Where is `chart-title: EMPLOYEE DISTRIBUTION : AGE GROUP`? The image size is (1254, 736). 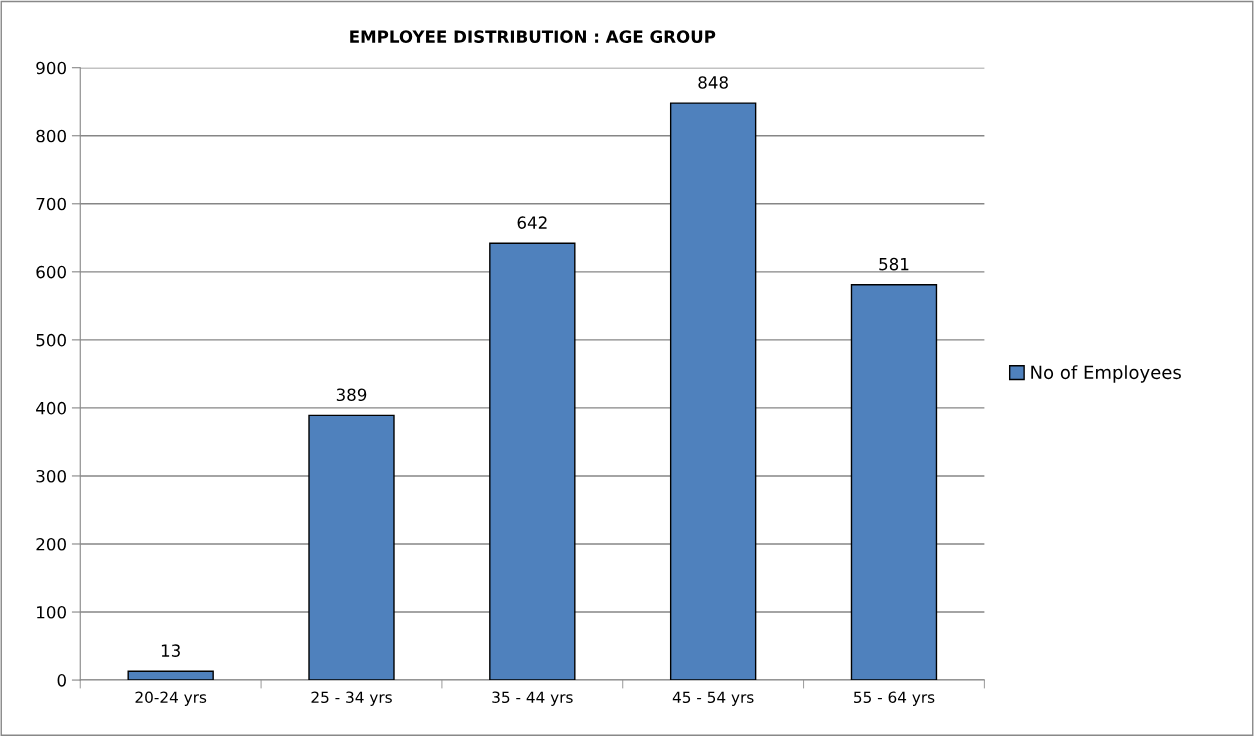 chart-title: EMPLOYEE DISTRIBUTION : AGE GROUP is located at coordinates (533, 36).